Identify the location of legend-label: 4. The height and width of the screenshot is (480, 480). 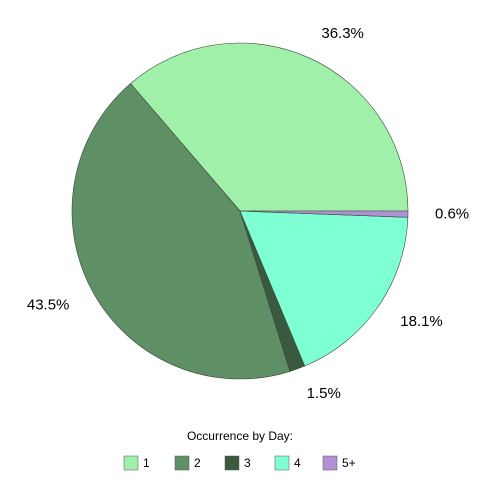
(297, 463).